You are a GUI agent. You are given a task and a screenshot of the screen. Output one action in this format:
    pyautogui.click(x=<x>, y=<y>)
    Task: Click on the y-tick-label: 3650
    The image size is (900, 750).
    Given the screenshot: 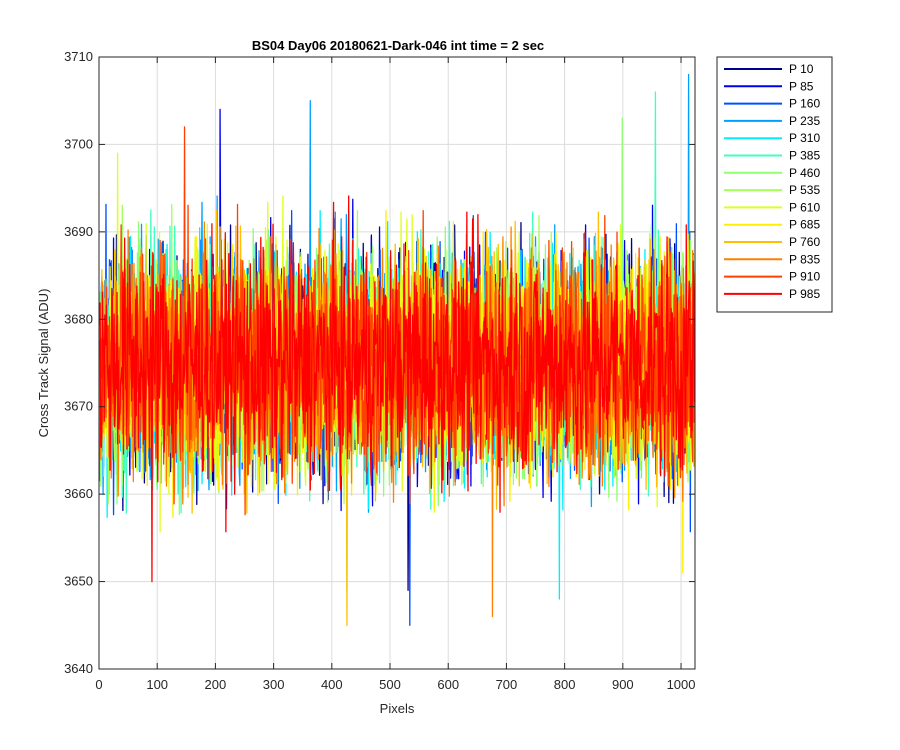 What is the action you would take?
    pyautogui.click(x=78, y=581)
    